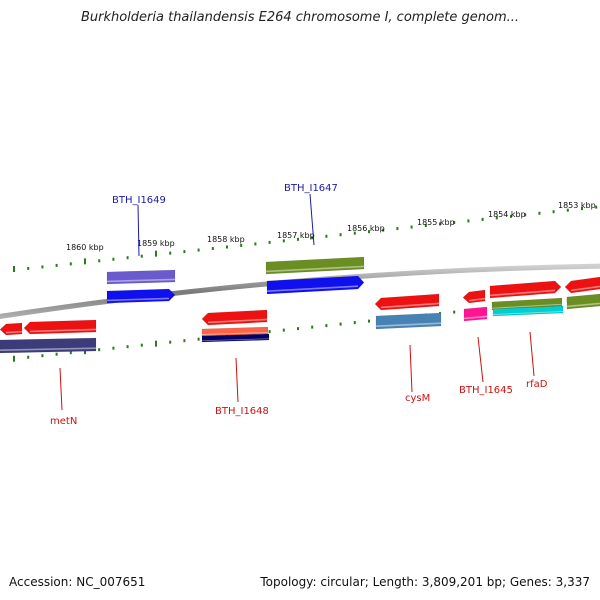 The width and height of the screenshot is (600, 600). I want to click on tick-label: 1854 kbp, so click(507, 214).